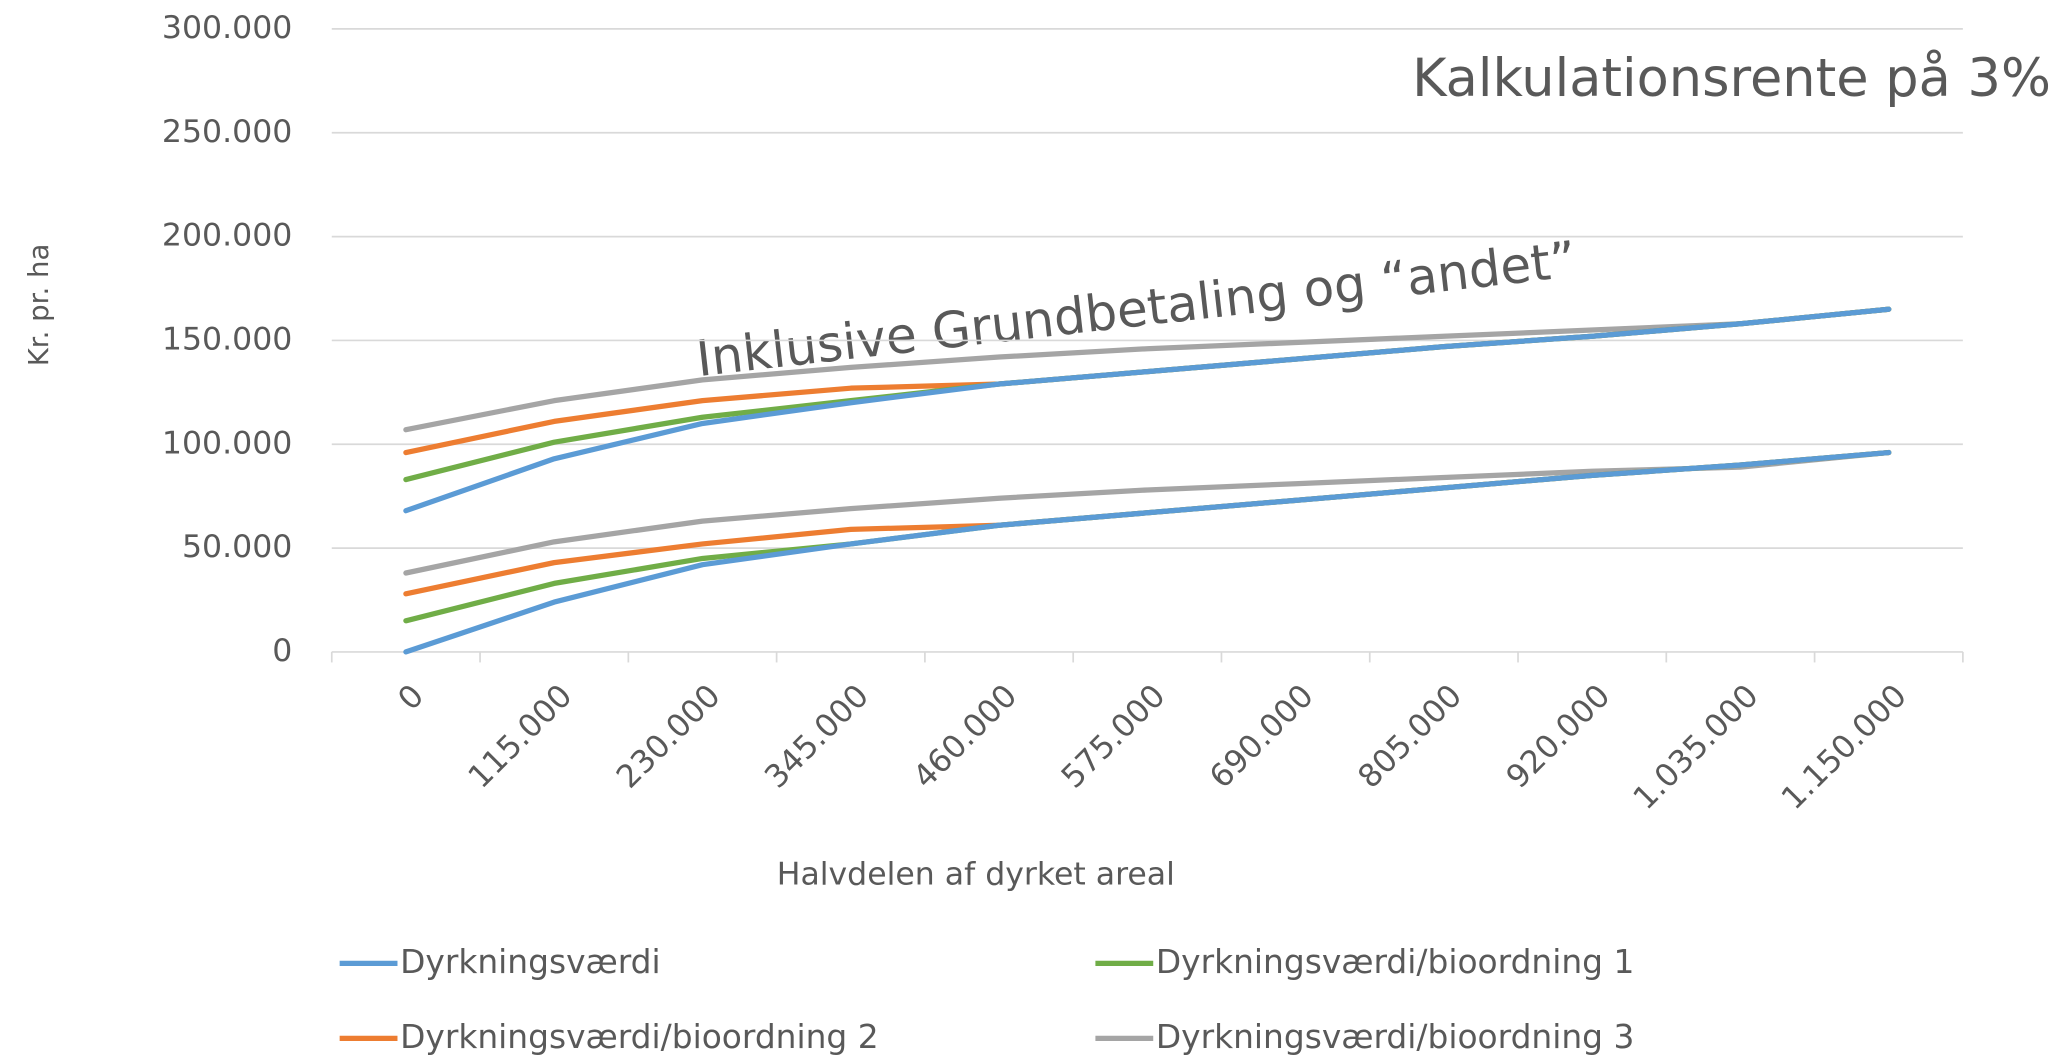 This screenshot has width=2062, height=1062. Describe the element at coordinates (282, 651) in the screenshot. I see `y-tick-label: 0` at that location.